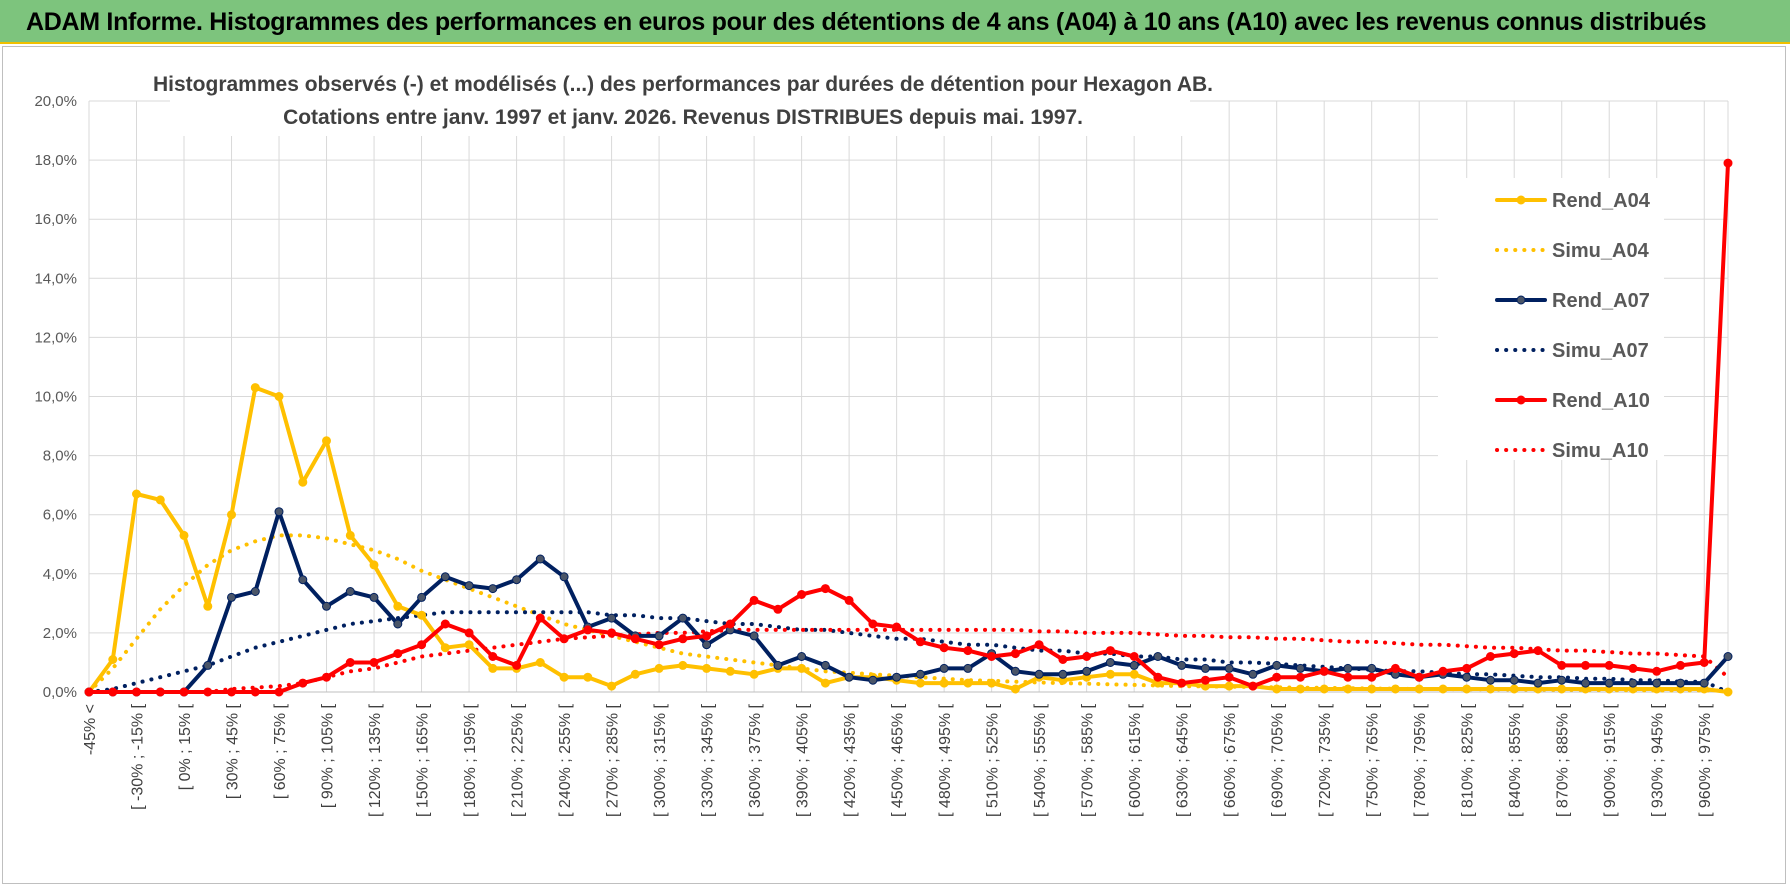 Image resolution: width=1790 pixels, height=888 pixels. Describe the element at coordinates (565, 760) in the screenshot. I see `x-tick-label: [ 240% ; 255% [` at that location.